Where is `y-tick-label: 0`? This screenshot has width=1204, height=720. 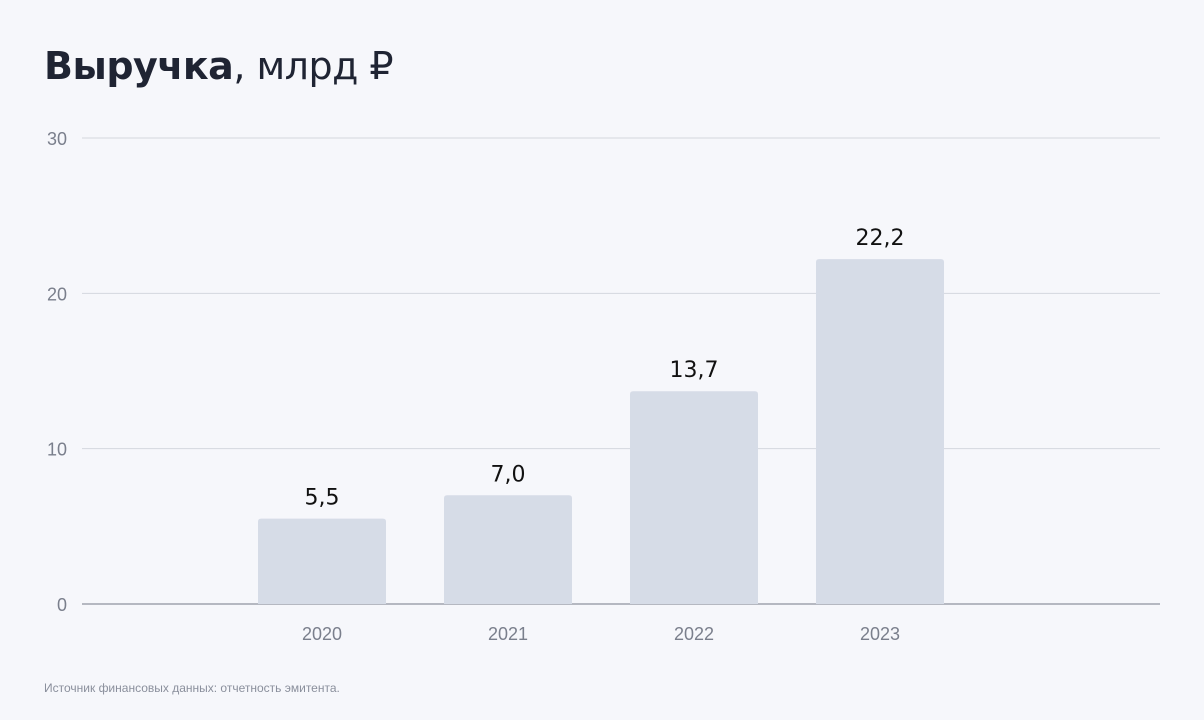 y-tick-label: 0 is located at coordinates (62, 605).